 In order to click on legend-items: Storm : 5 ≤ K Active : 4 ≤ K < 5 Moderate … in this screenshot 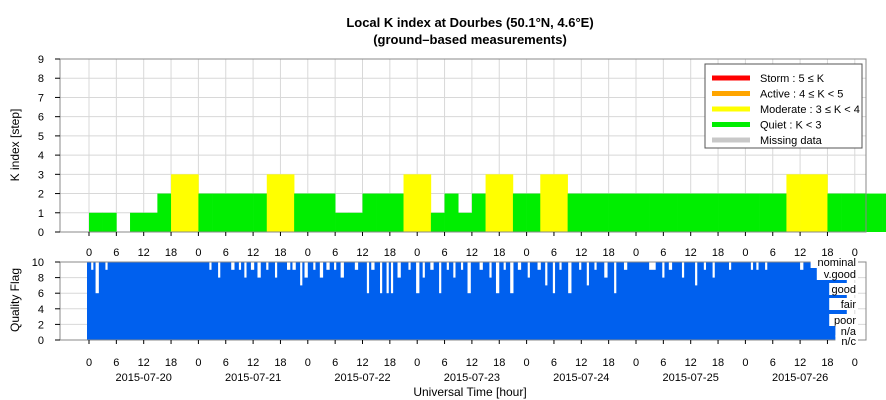, I will do `click(786, 110)`.